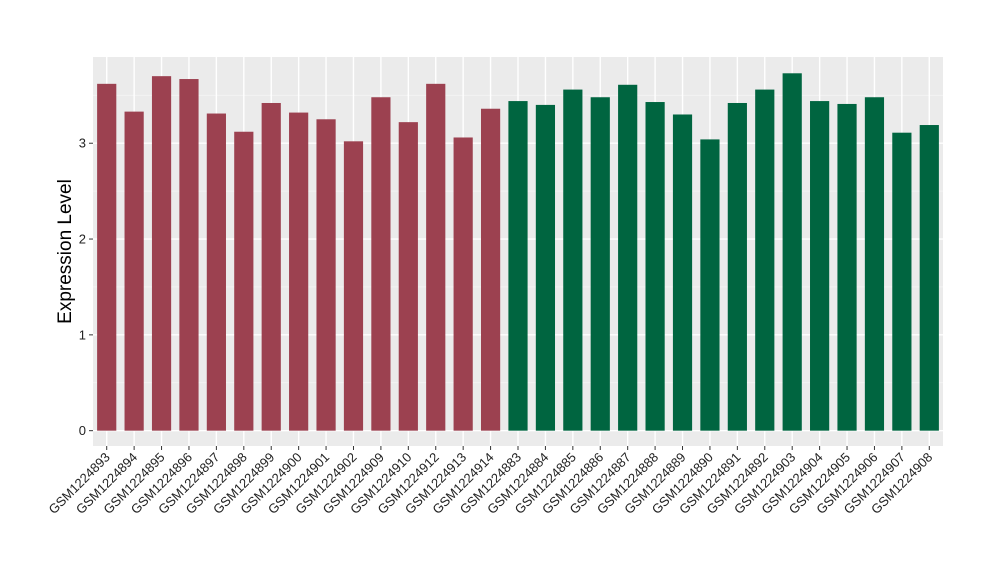 This screenshot has width=1000, height=580. What do you see at coordinates (82, 334) in the screenshot?
I see `y-tick-label: 1` at bounding box center [82, 334].